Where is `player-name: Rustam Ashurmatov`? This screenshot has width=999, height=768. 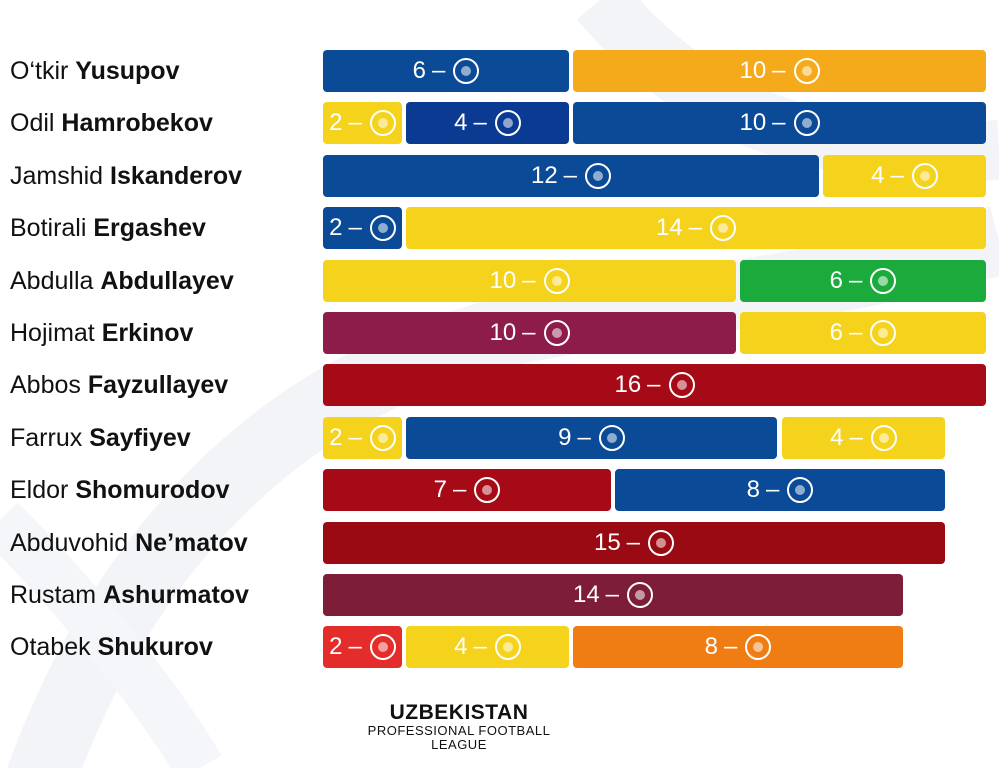 player-name: Rustam Ashurmatov is located at coordinates (129, 595).